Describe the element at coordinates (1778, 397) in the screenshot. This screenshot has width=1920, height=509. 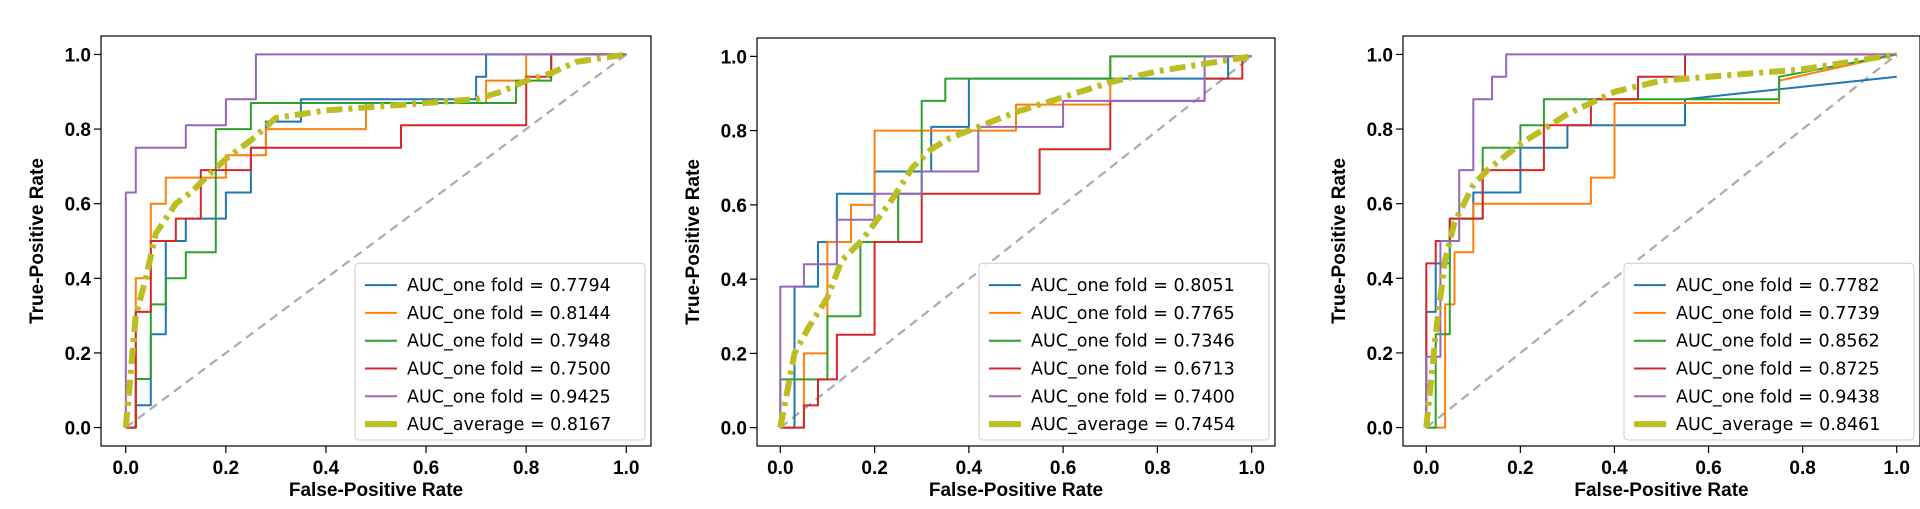
I see `legend-entry: AUC_one fold = 0.9438` at that location.